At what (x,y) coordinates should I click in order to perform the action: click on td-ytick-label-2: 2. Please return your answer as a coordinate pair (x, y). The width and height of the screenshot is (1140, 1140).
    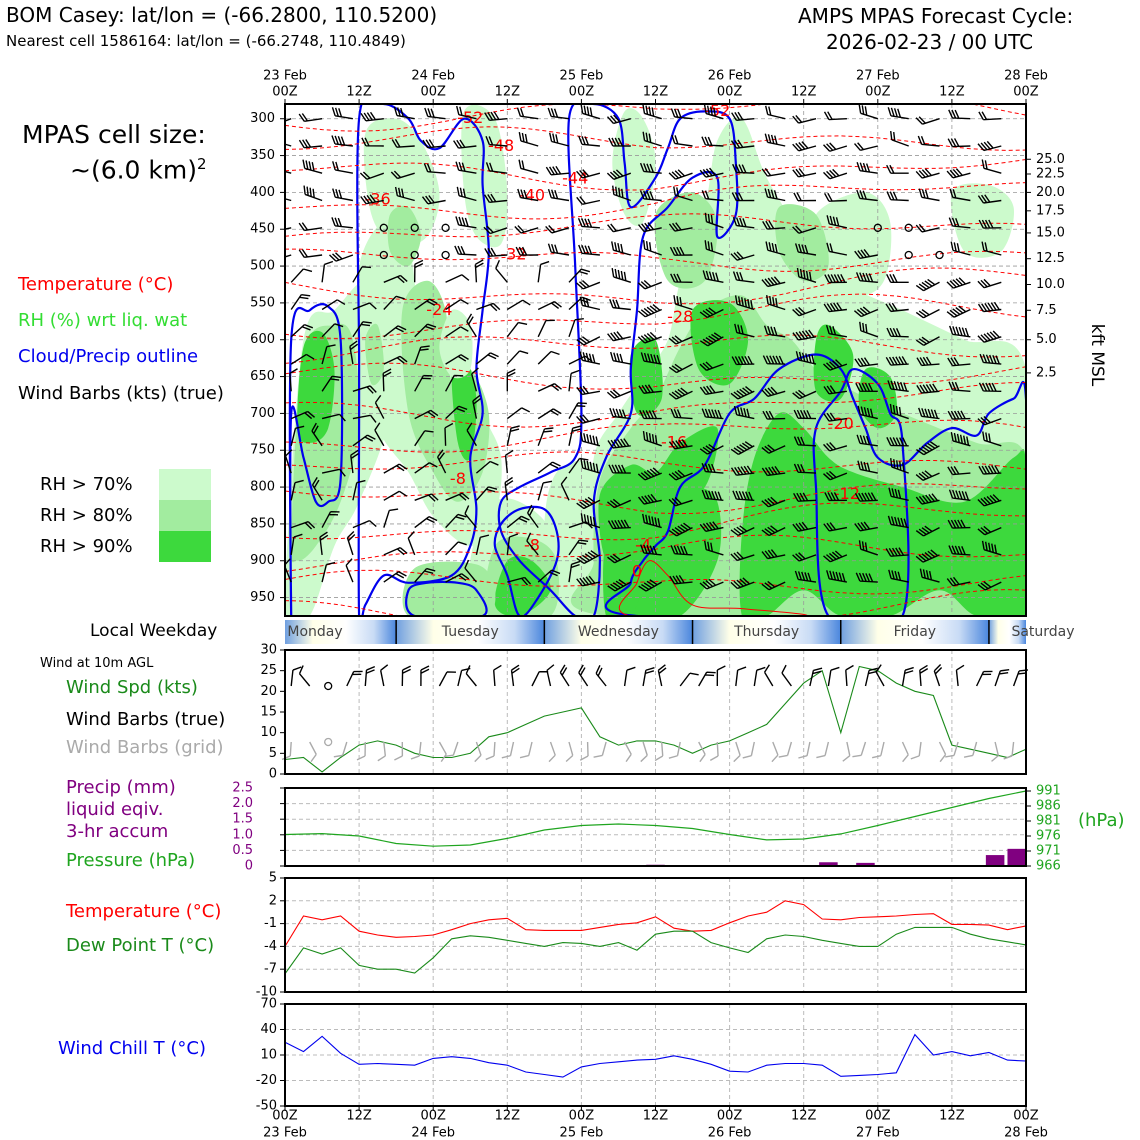
    Looking at the image, I should click on (273, 900).